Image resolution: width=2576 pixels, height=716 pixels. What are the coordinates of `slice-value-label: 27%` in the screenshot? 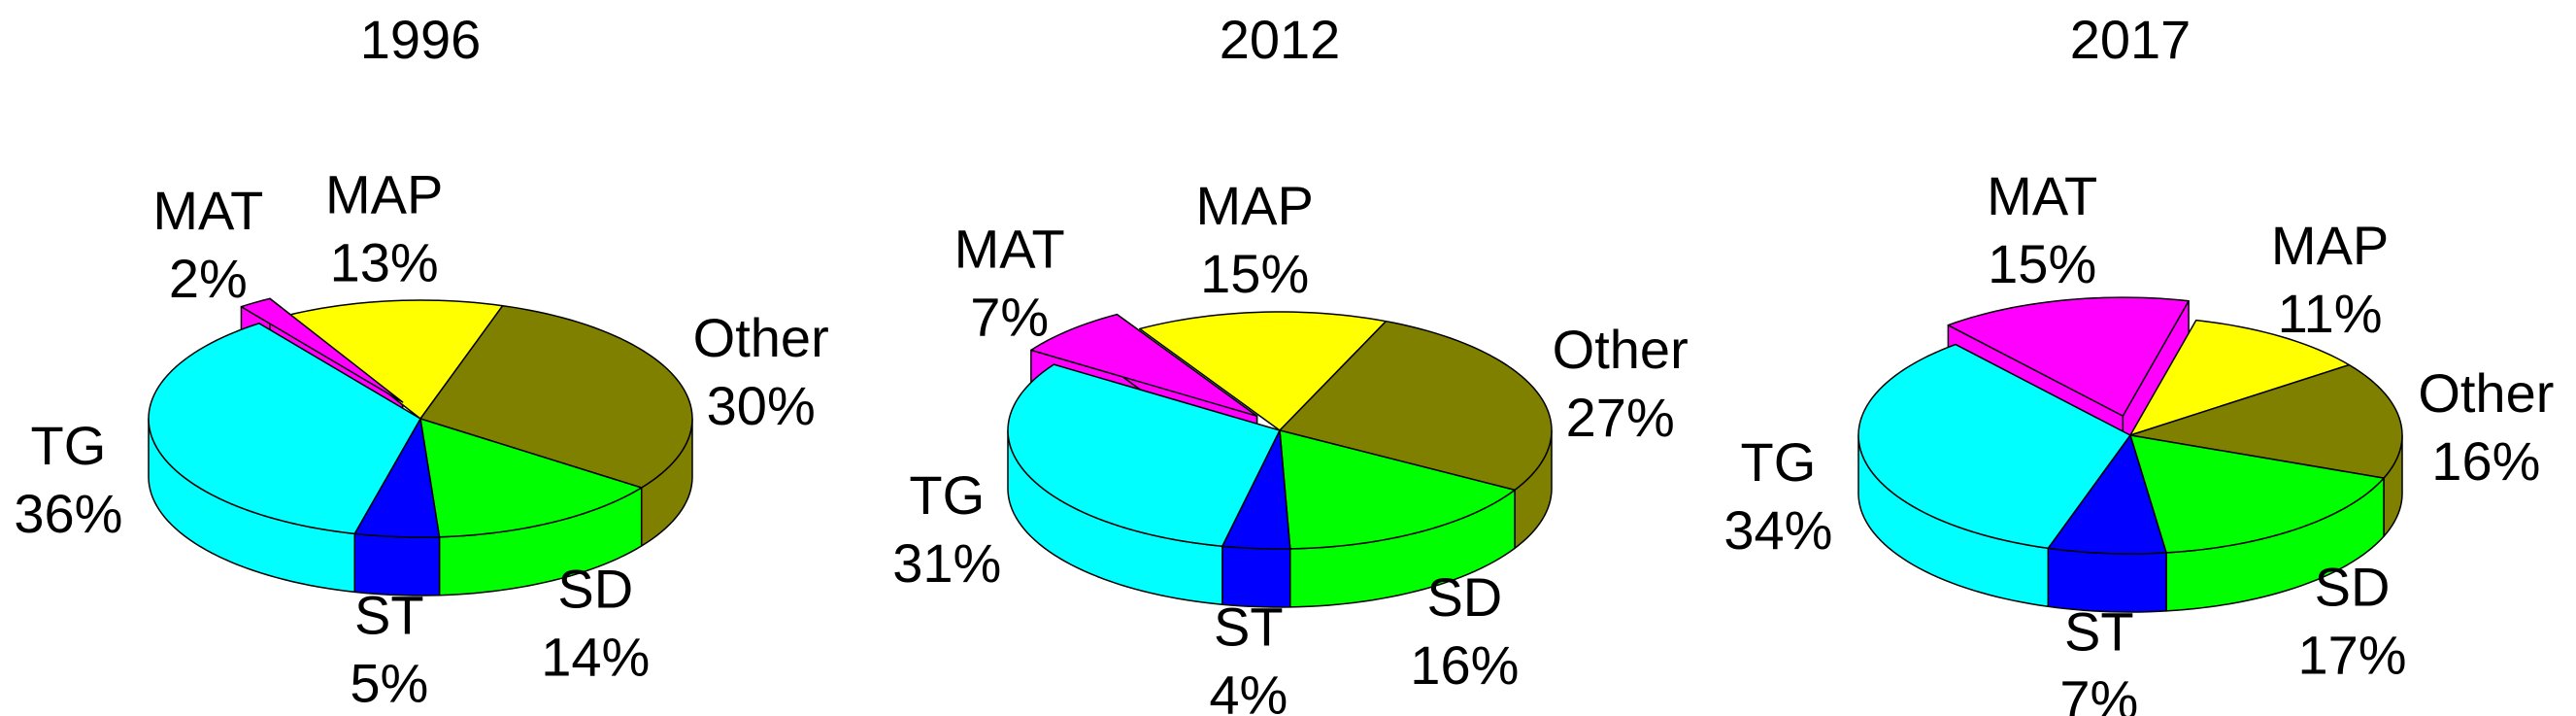 It's located at (1621, 417).